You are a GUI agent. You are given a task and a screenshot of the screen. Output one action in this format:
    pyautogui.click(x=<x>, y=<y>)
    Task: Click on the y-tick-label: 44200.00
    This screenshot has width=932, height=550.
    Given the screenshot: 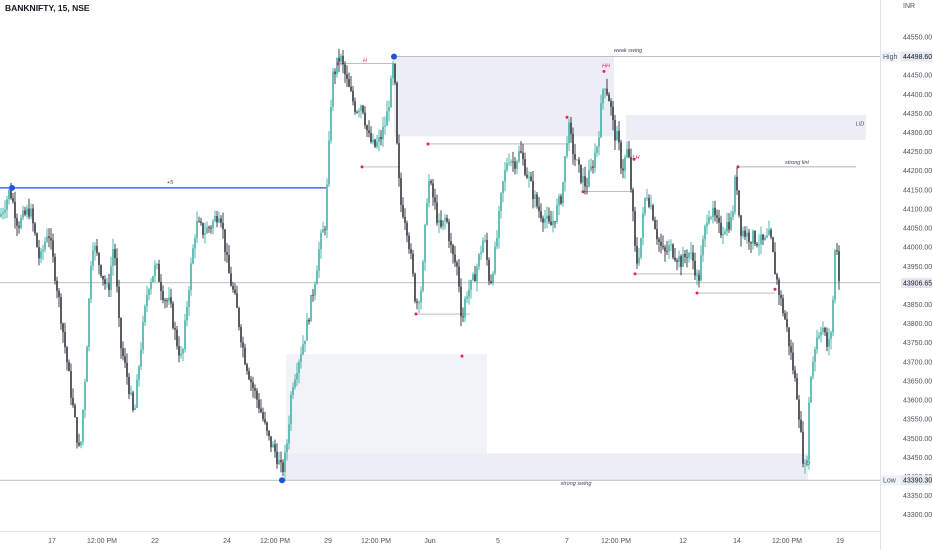 What is the action you would take?
    pyautogui.click(x=917, y=171)
    